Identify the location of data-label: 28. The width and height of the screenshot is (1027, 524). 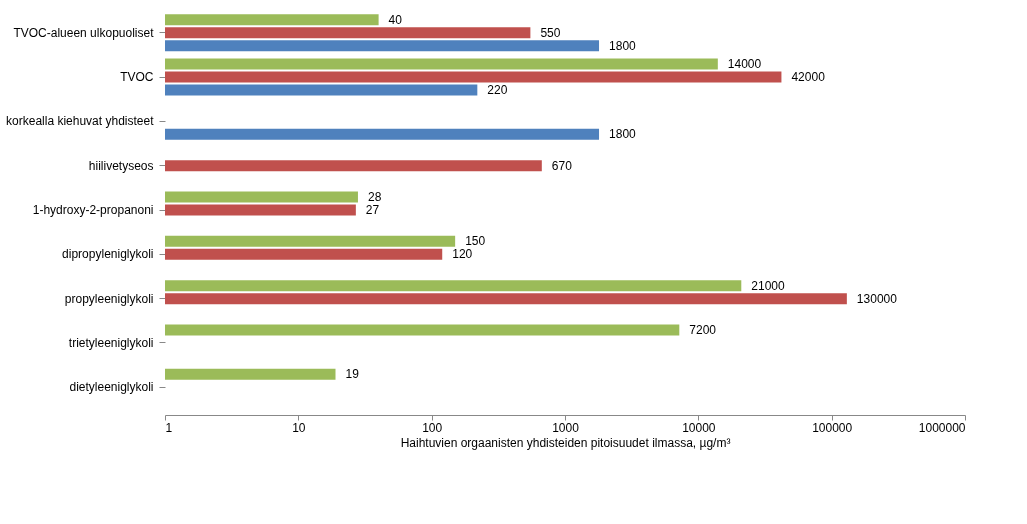
(374, 197).